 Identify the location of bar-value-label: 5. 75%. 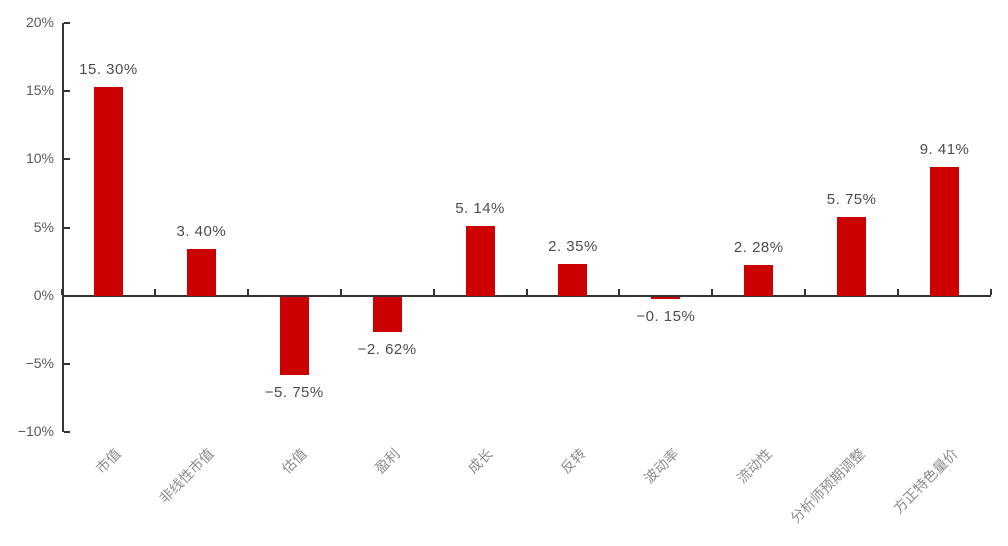
(851, 200).